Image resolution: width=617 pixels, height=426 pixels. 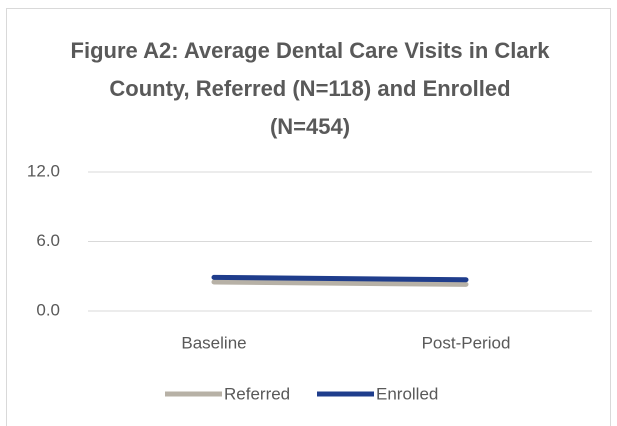 What do you see at coordinates (43, 170) in the screenshot?
I see `y-tick-label: 12.0` at bounding box center [43, 170].